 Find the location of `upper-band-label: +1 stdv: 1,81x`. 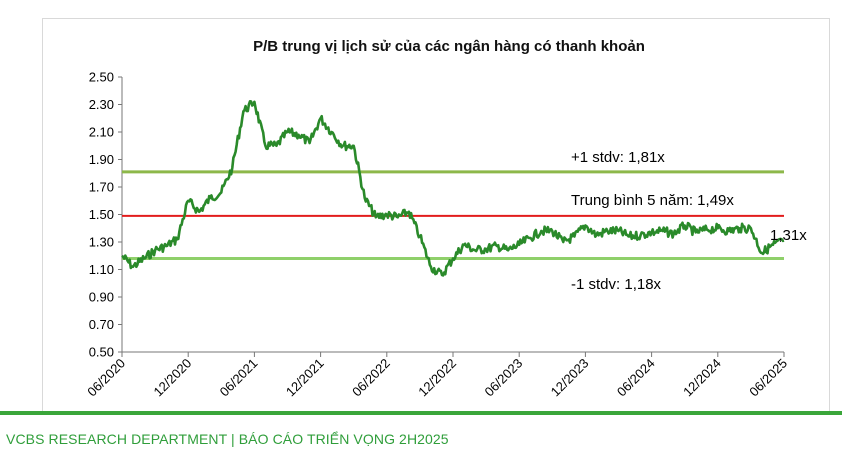

upper-band-label: +1 stdv: 1,81x is located at coordinates (618, 157).